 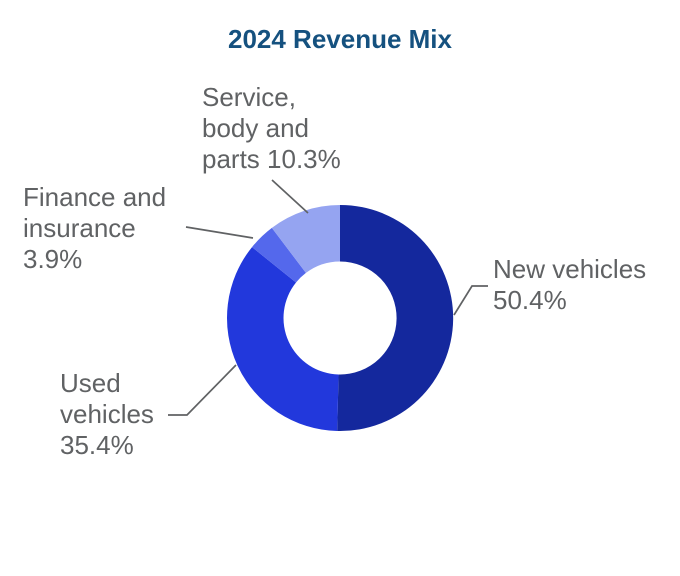 What do you see at coordinates (470, 300) in the screenshot?
I see `leader-line-new` at bounding box center [470, 300].